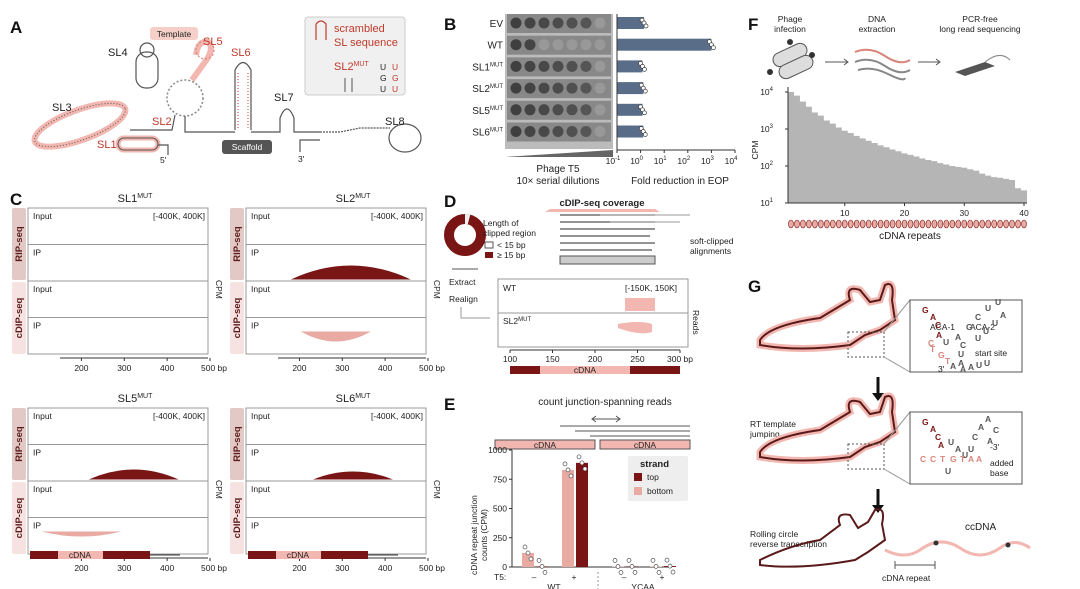 The width and height of the screenshot is (1080, 589). What do you see at coordinates (773, 424) in the screenshot?
I see `rt-label-1: RT template` at bounding box center [773, 424].